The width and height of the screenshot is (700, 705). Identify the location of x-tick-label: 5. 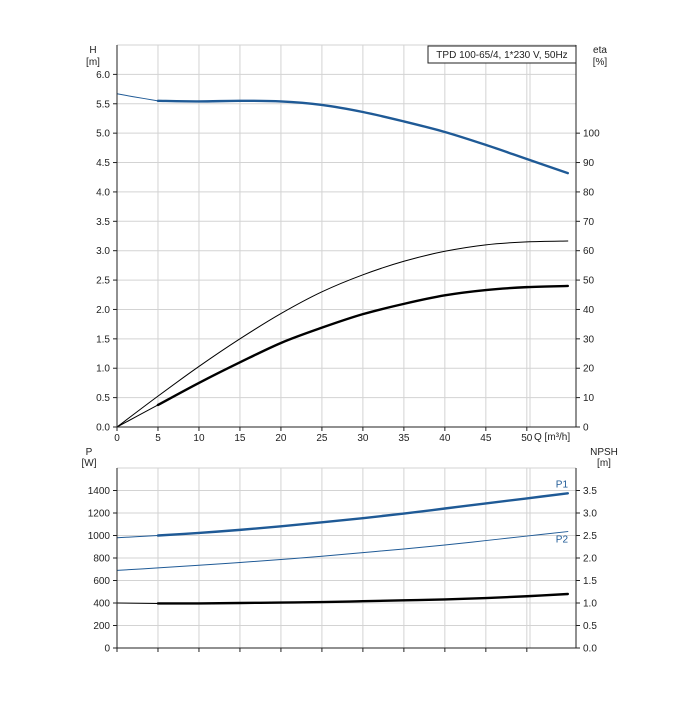
(158, 438).